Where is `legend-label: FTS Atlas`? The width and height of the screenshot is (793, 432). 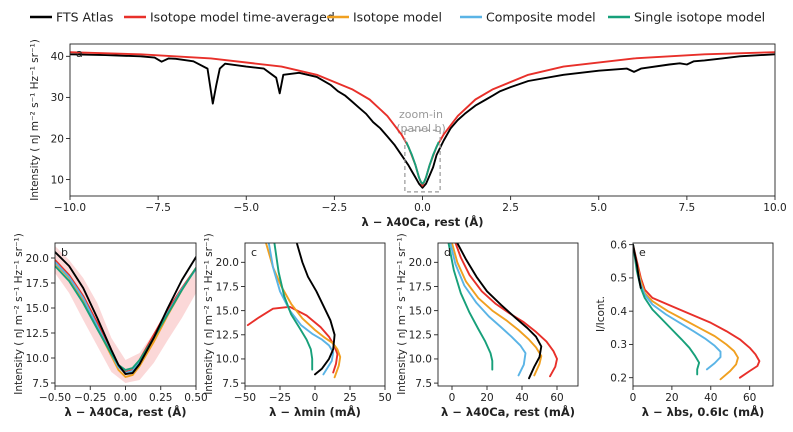 legend-label: FTS Atlas is located at coordinates (84, 17).